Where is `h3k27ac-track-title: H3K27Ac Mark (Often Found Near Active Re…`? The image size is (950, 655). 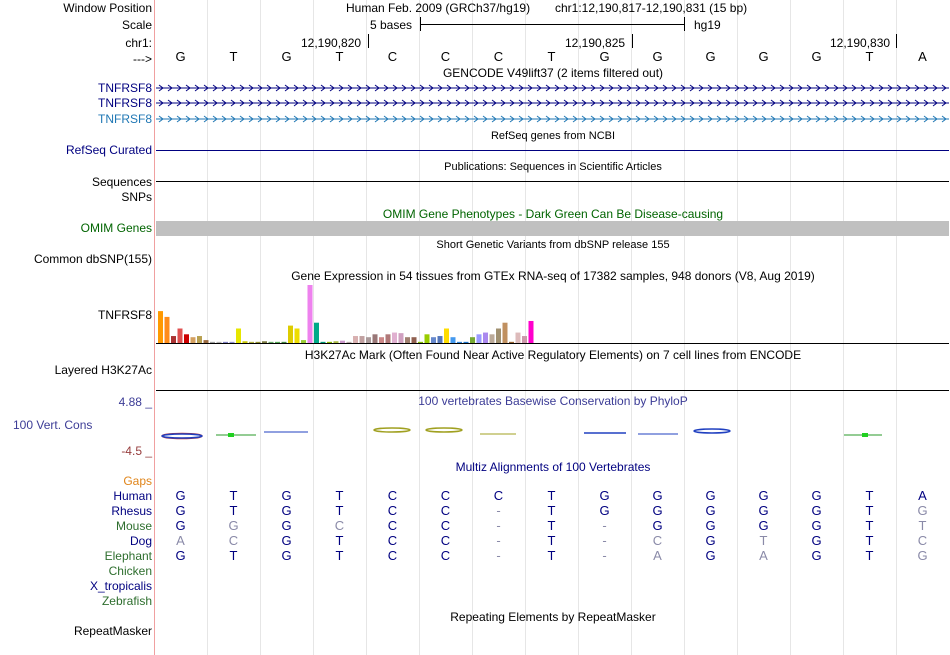
h3k27ac-track-title: H3K27Ac Mark (Often Found Near Active Re… is located at coordinates (553, 355).